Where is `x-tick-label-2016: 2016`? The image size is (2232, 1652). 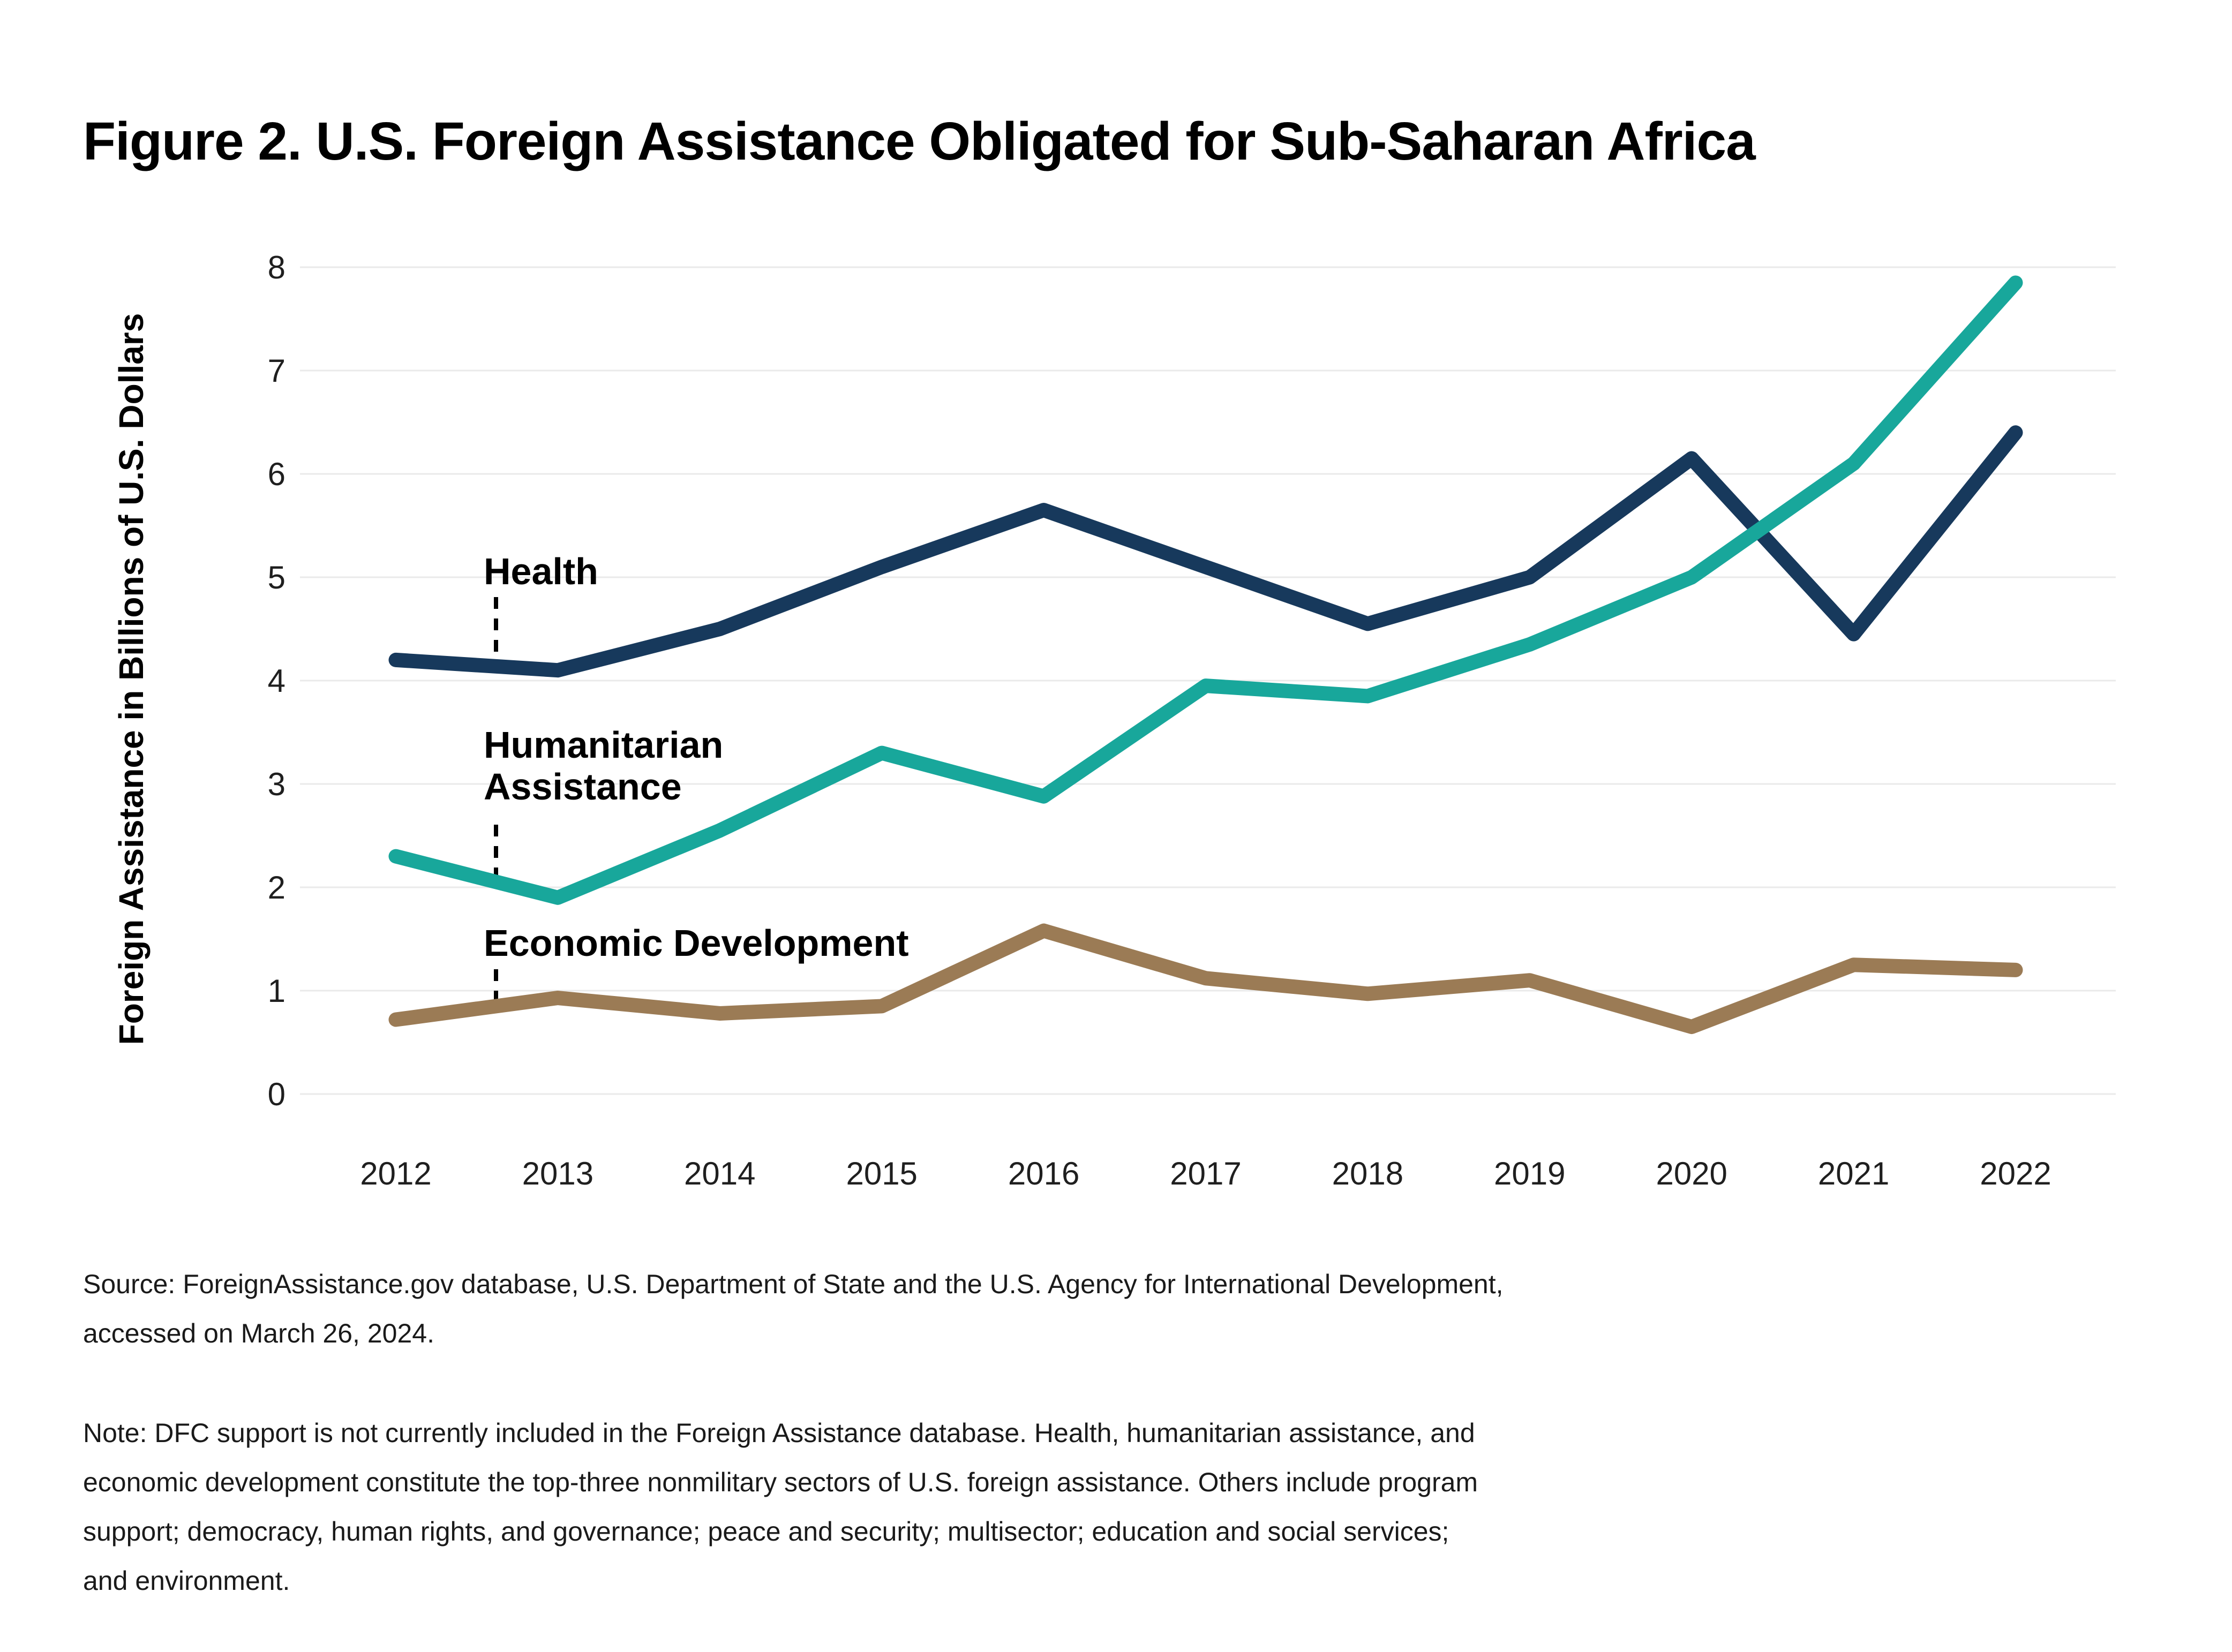 x-tick-label-2016: 2016 is located at coordinates (1043, 1173).